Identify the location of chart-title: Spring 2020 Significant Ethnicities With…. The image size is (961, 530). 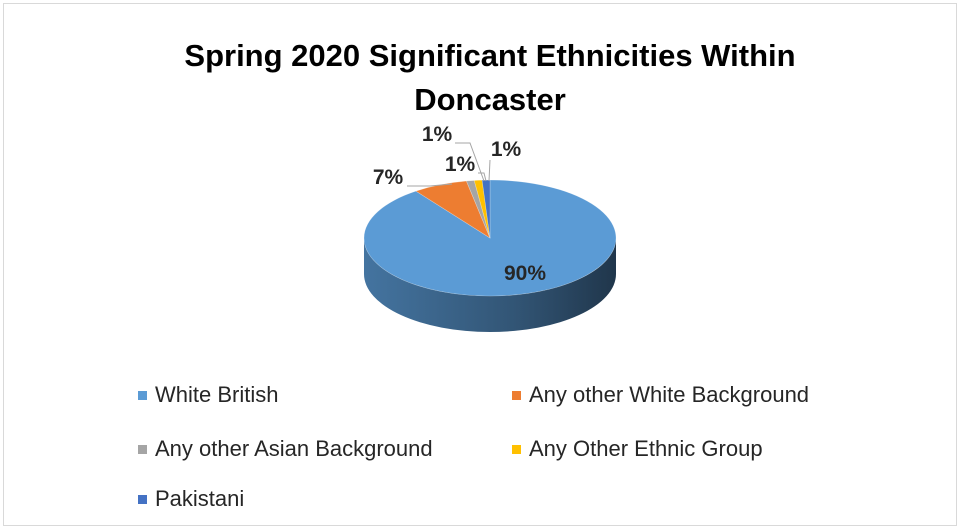
(490, 78).